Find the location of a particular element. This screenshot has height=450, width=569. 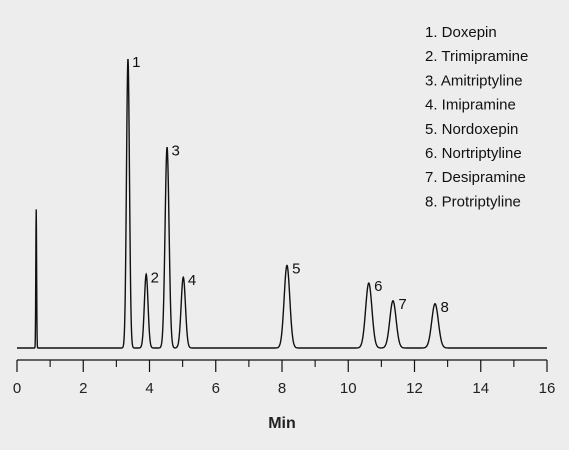

x-tick-label: 4 is located at coordinates (149, 388).